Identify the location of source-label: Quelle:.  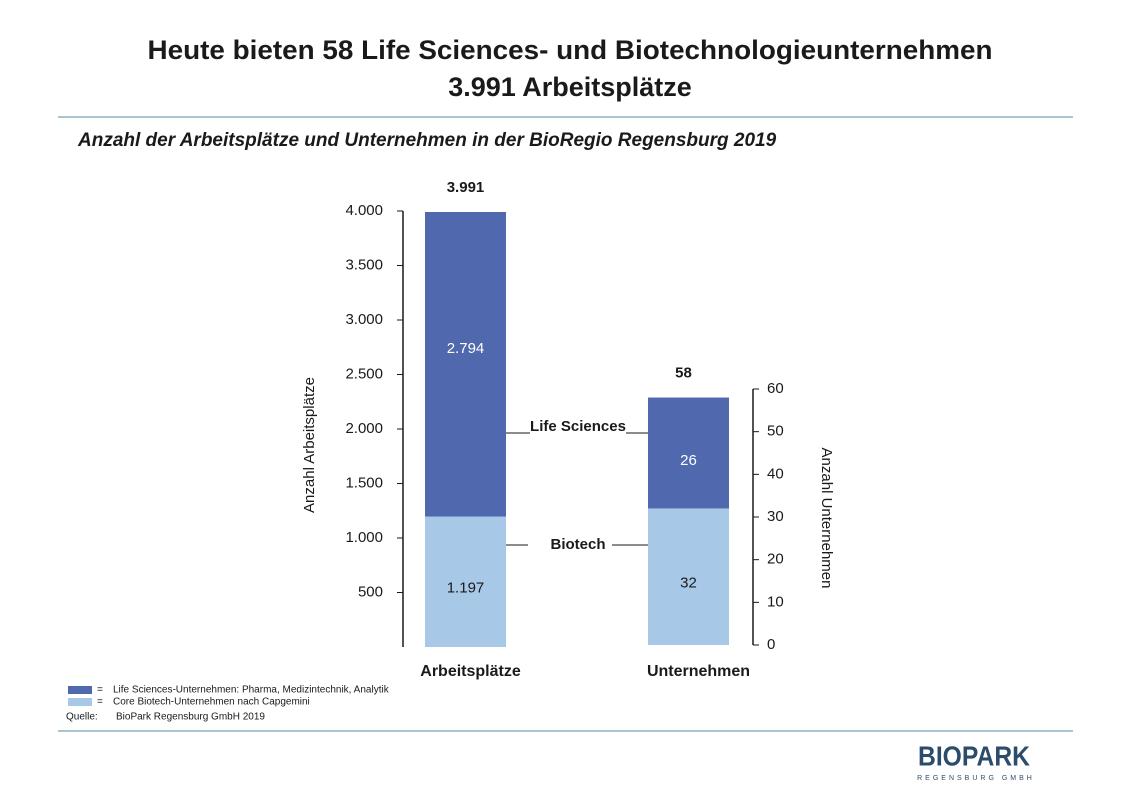
(82, 717).